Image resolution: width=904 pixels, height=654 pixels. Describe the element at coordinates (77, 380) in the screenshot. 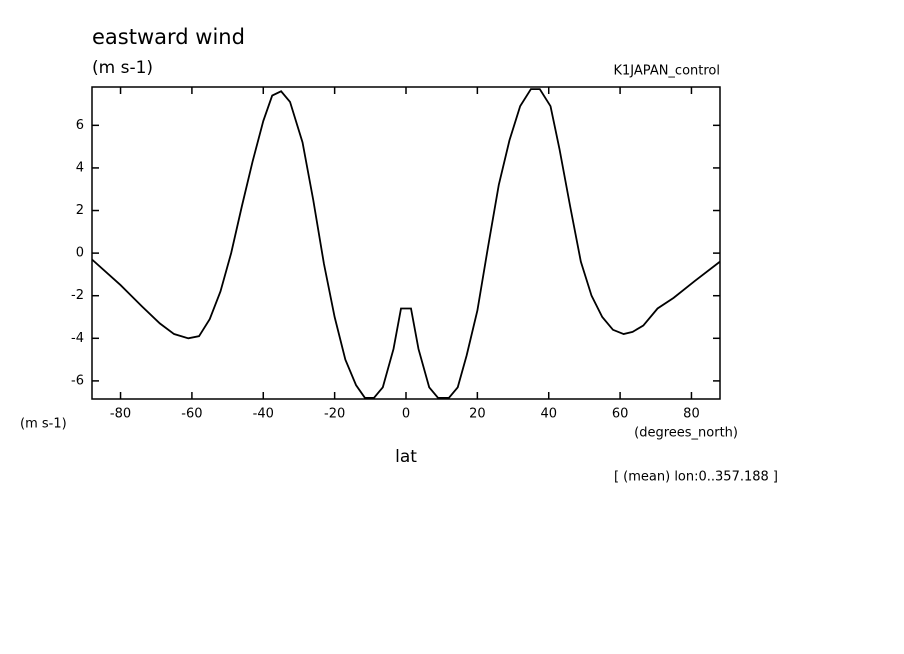

I see `y-tick-label: -6` at that location.